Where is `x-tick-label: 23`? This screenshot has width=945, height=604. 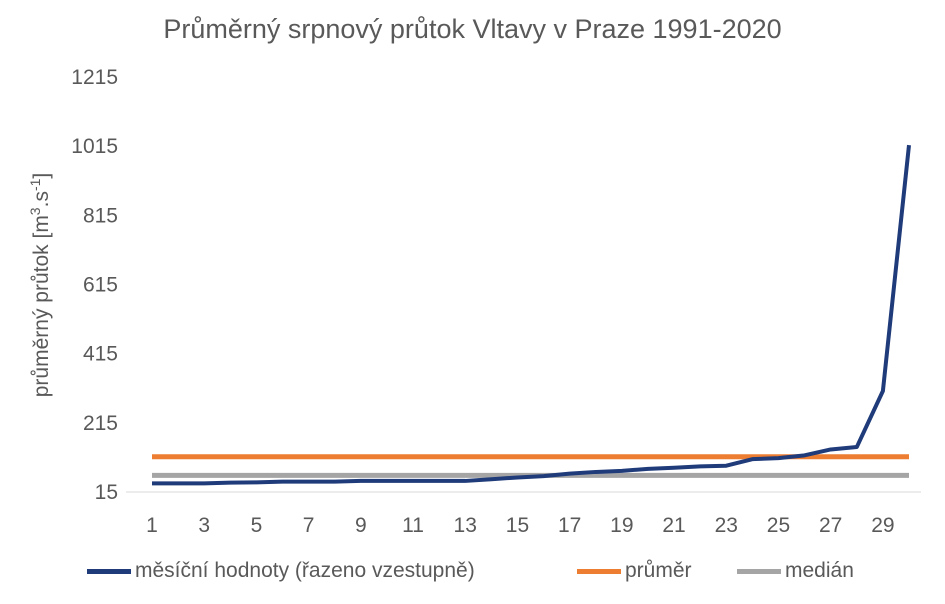 x-tick-label: 23 is located at coordinates (726, 525).